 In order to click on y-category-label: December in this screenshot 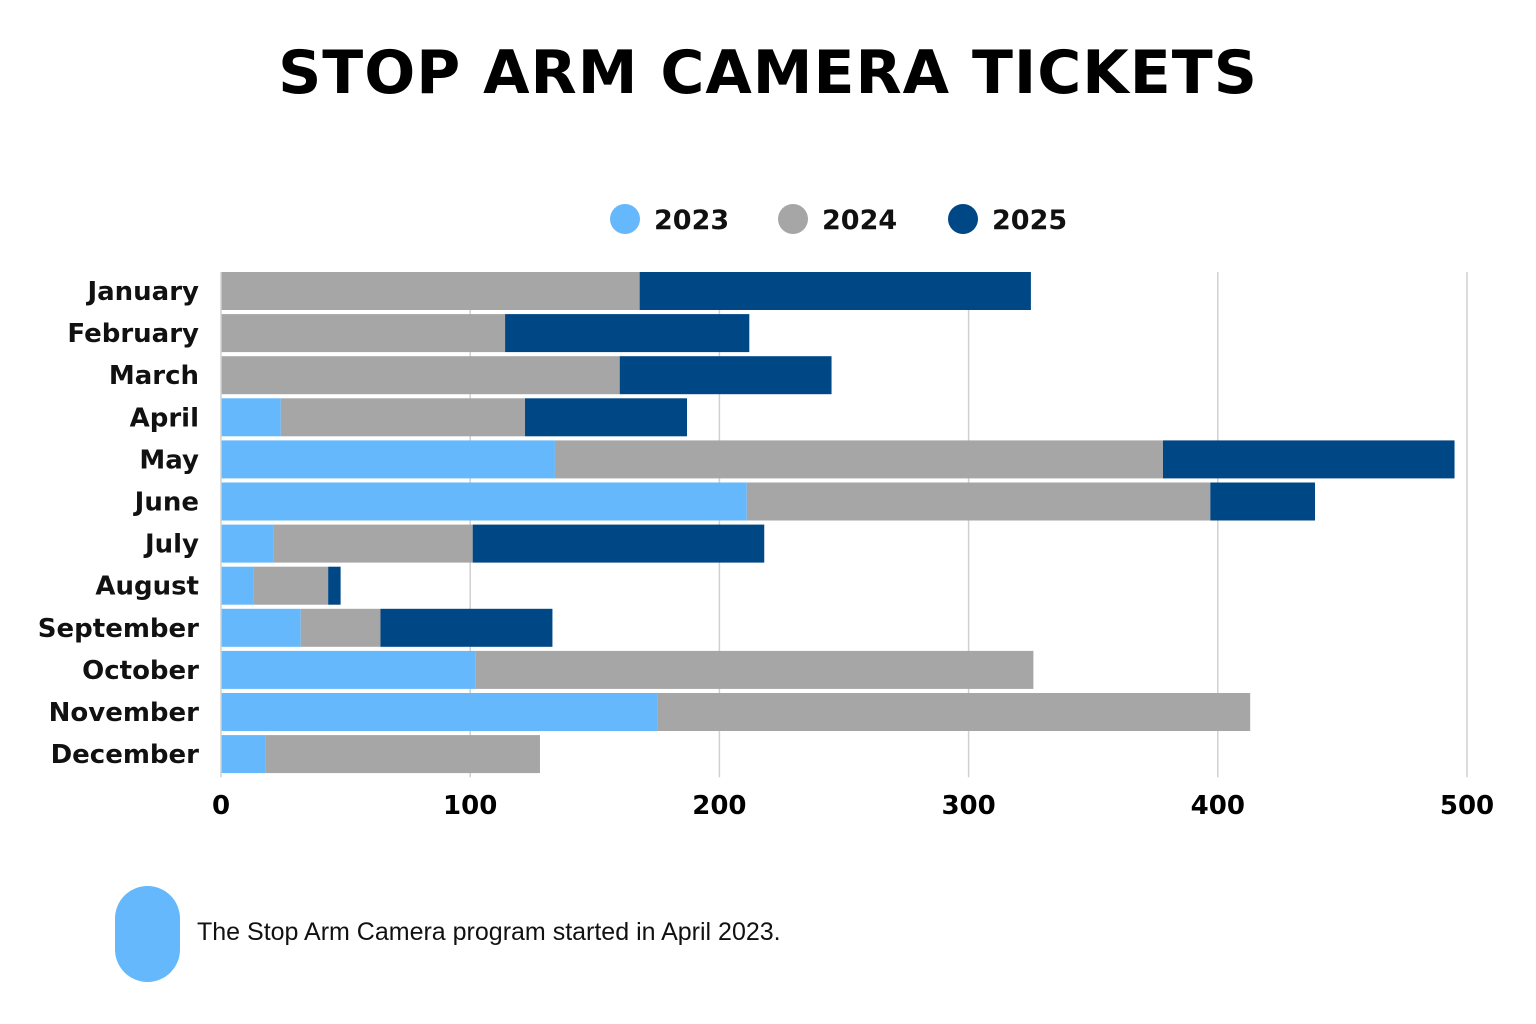, I will do `click(125, 755)`.